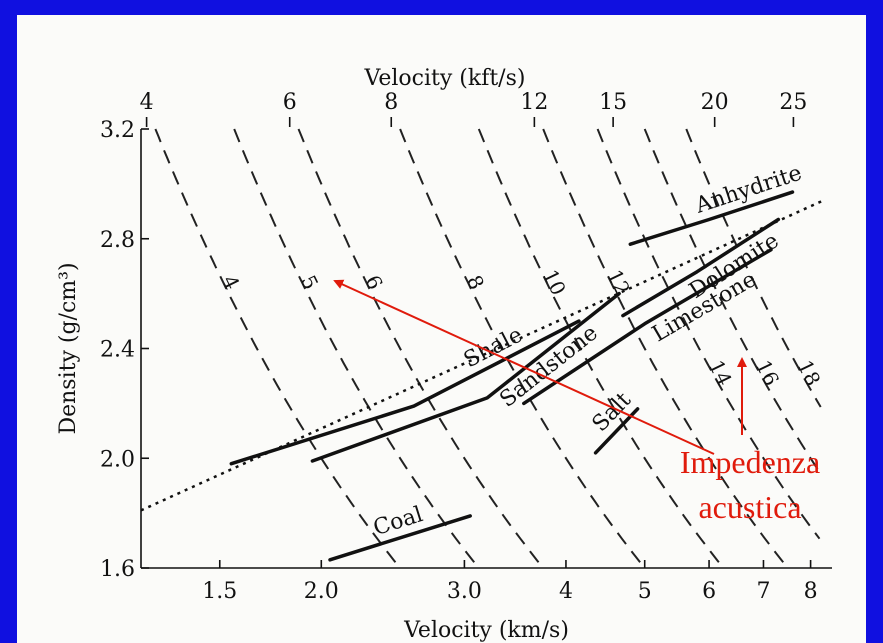 Image resolution: width=883 pixels, height=643 pixels. Describe the element at coordinates (647, 326) in the screenshot. I see `series-line-limestone` at that location.